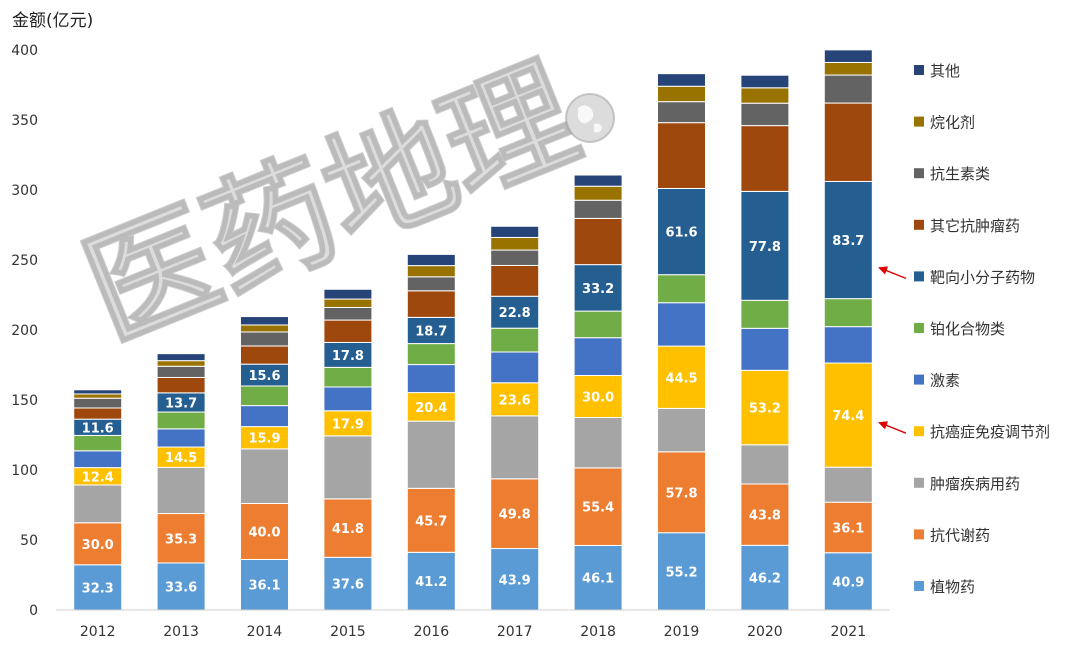 The image size is (1080, 652). What do you see at coordinates (515, 418) in the screenshot?
I see `bar-stack: 43.9 49.8 23.6 22.8` at bounding box center [515, 418].